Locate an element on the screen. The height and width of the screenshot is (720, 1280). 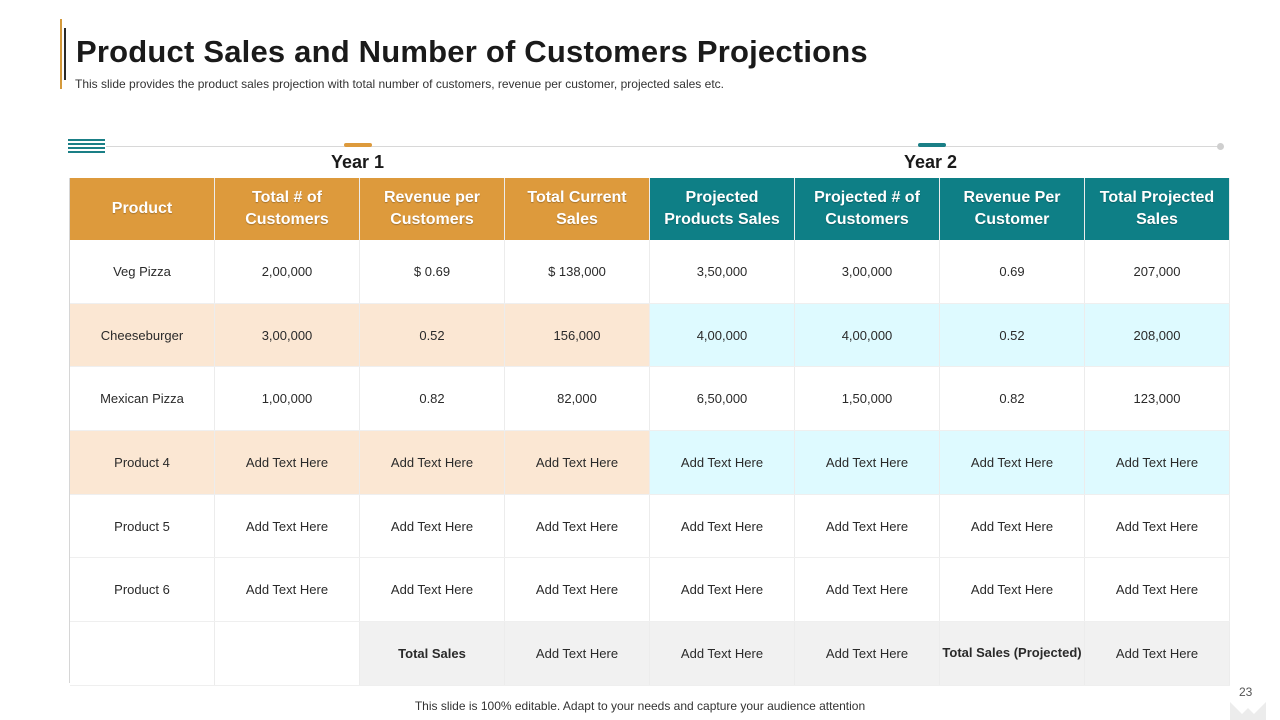
header-projected-customers: Projected # of Customers is located at coordinates (867, 209).